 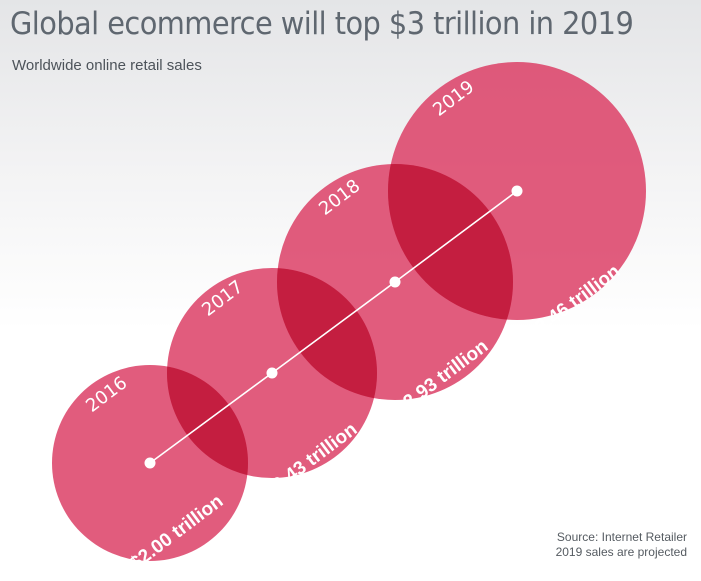 What do you see at coordinates (395, 282) in the screenshot?
I see `point-2018` at bounding box center [395, 282].